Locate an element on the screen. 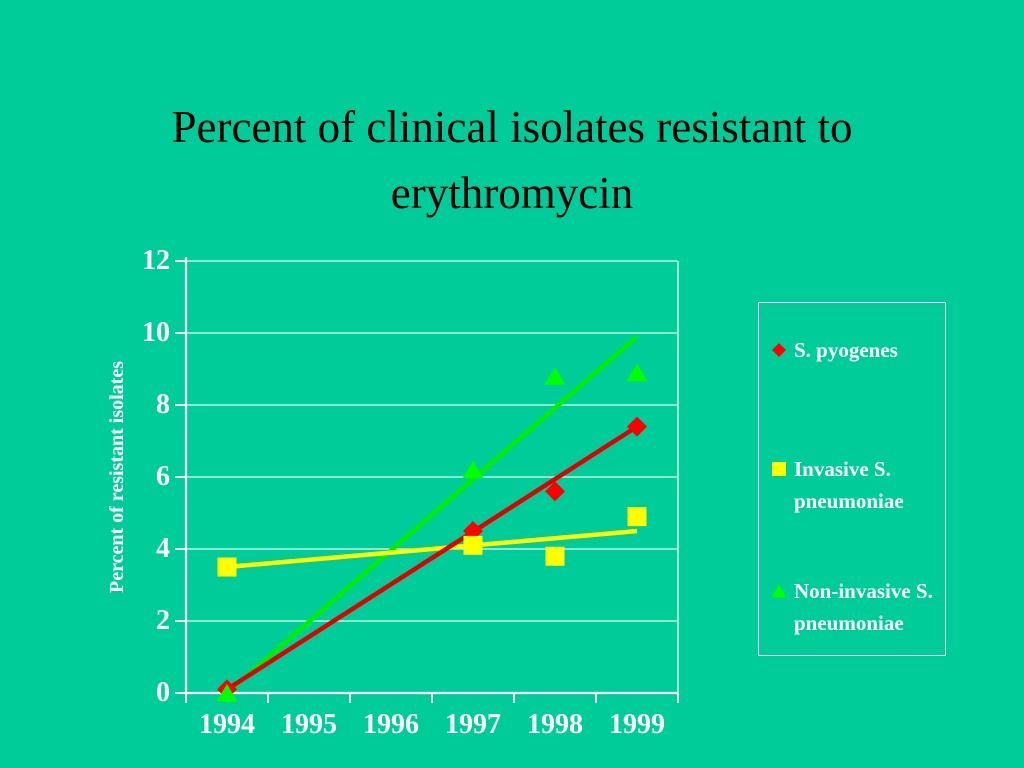 The image size is (1024, 768). legend-item: Invasive S. pneumoniae is located at coordinates (835, 485).